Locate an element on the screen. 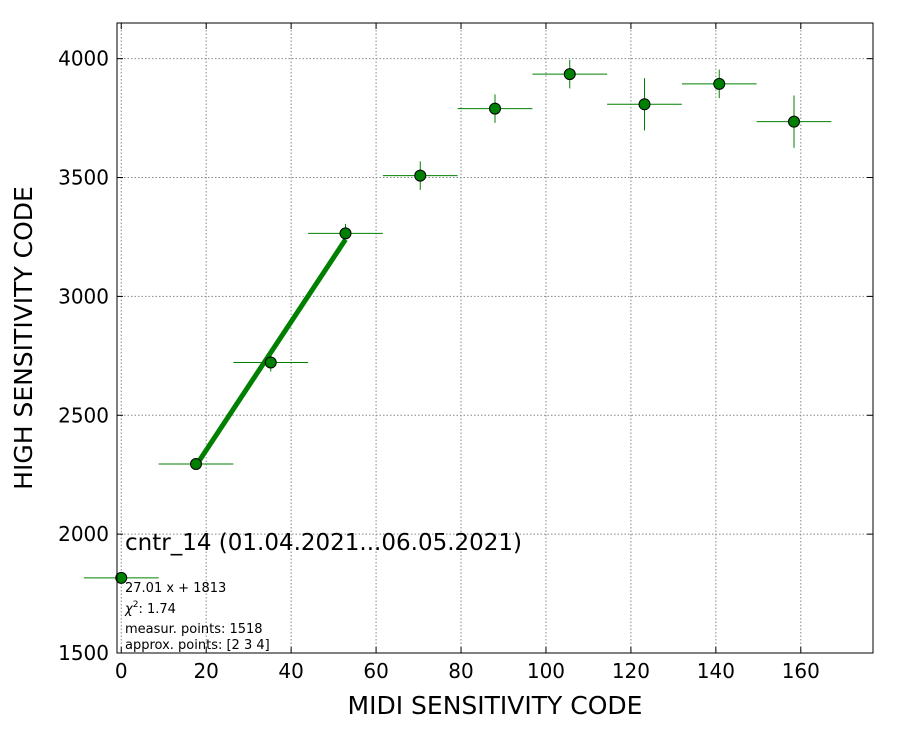 Image resolution: width=900 pixels, height=750 pixels. y-tick-label: 2000 is located at coordinates (83, 534).